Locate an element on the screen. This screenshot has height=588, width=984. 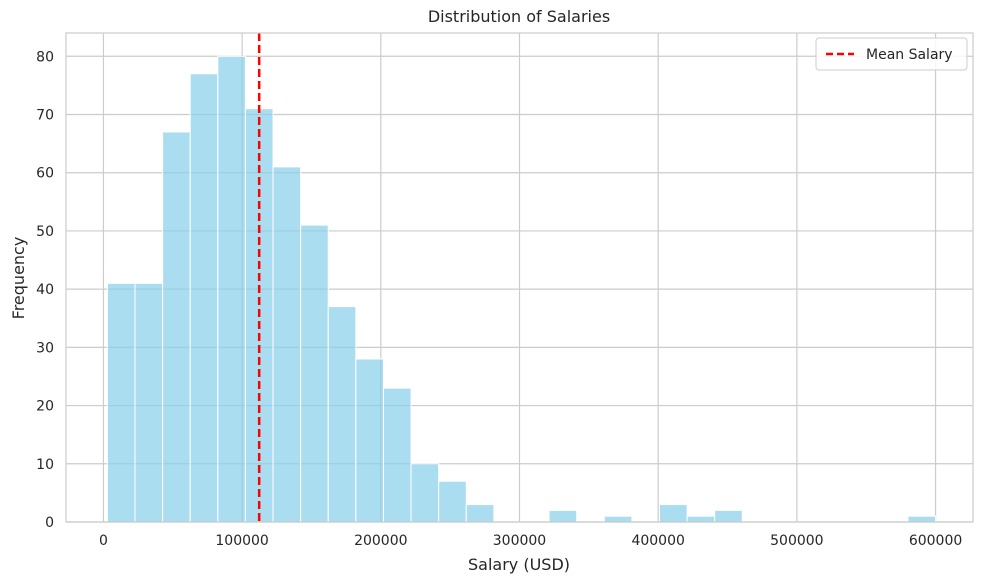
y-tick-label: 0 is located at coordinates (49, 523).